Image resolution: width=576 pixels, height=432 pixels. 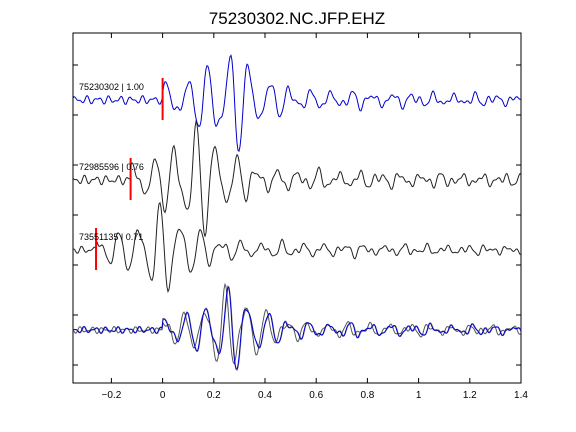 What do you see at coordinates (111, 87) in the screenshot?
I see `trace-label-1: 75230302 | 1.00` at bounding box center [111, 87].